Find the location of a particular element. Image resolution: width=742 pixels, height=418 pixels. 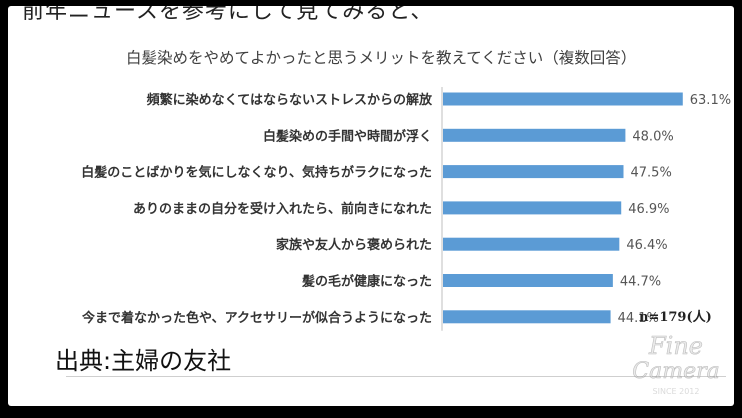

category-label: 今まで着なかった色や、アクセサリーが似合うようになった is located at coordinates (256, 318).